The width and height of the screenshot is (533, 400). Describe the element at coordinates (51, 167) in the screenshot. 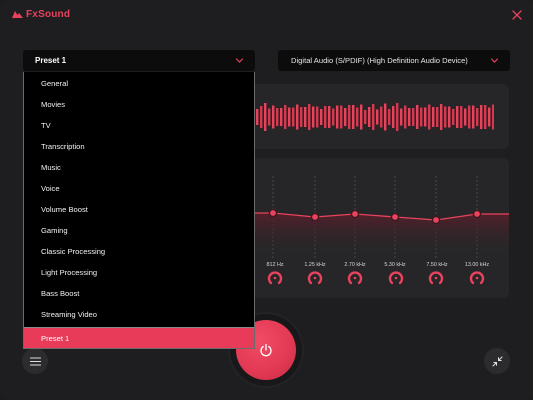

I see `preset-option-music: Music` at that location.